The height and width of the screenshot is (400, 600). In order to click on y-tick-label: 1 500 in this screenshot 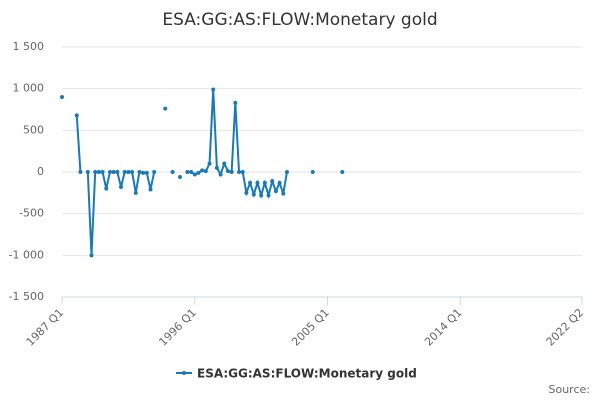, I will do `click(29, 46)`.